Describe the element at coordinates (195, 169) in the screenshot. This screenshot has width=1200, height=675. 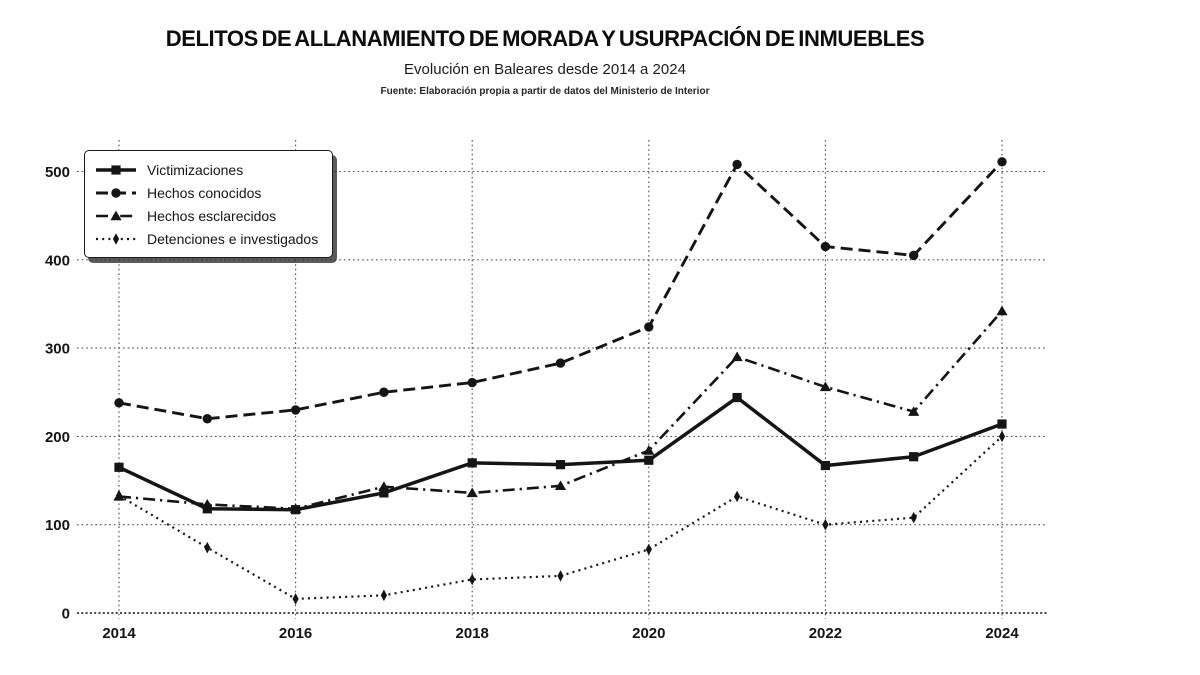
I see `legend-label: Victimizaciones` at that location.